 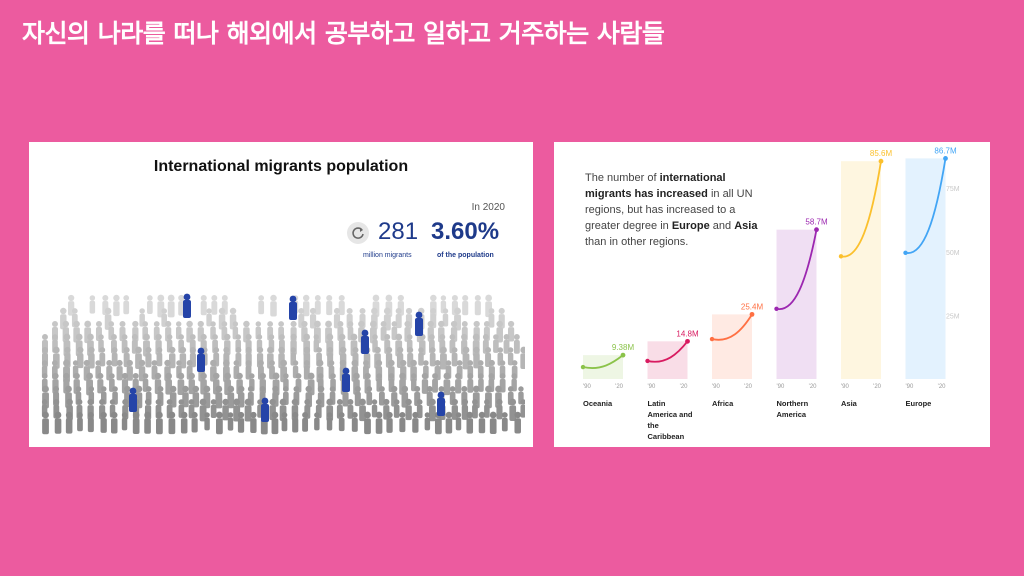 What do you see at coordinates (670, 414) in the screenshot?
I see `region-label: America and` at bounding box center [670, 414].